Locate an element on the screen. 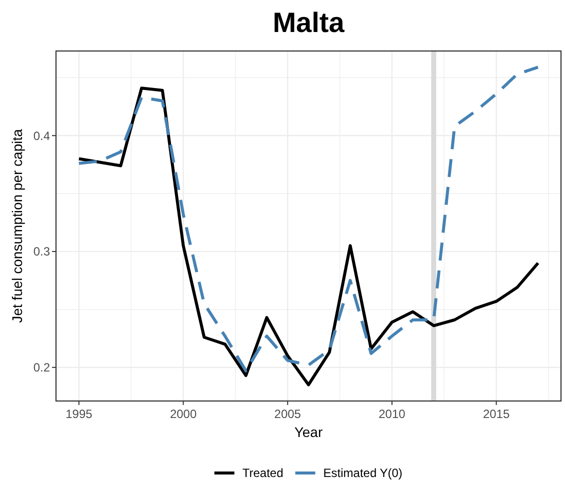  y-tick-label: 0.2 is located at coordinates (41, 367).